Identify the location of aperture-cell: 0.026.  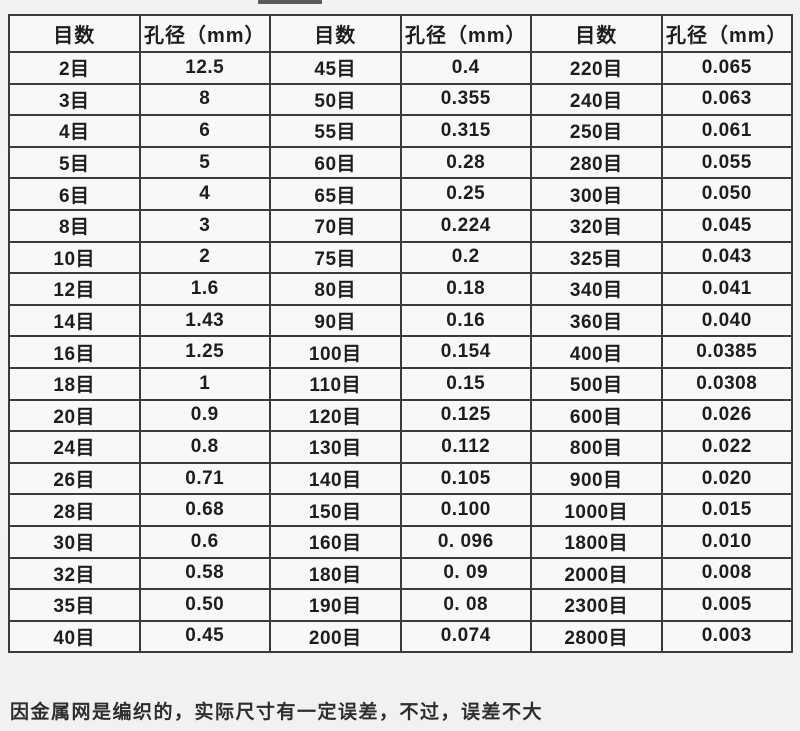
(726, 415).